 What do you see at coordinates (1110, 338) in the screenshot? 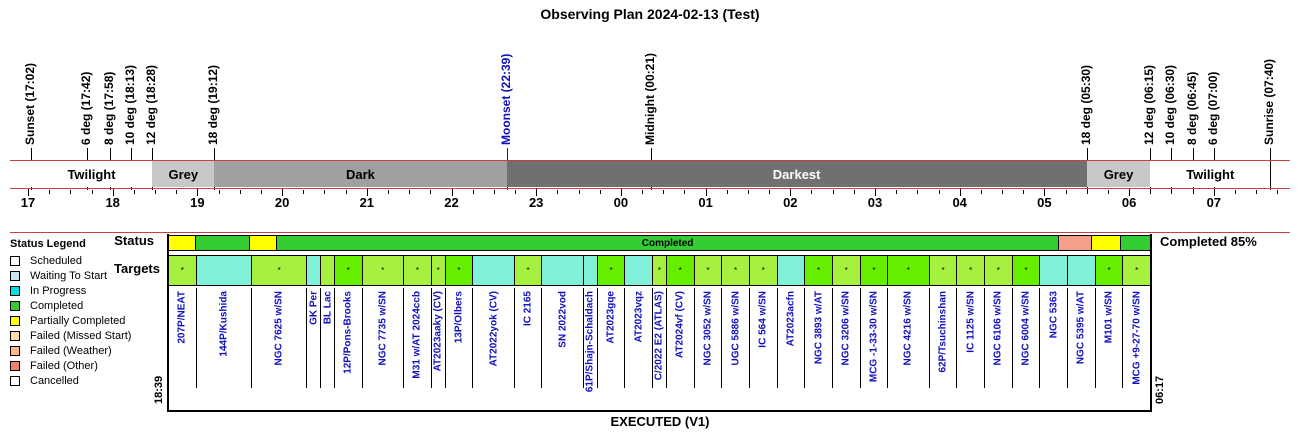
I see `target-name-column: M101 w/SN` at bounding box center [1110, 338].